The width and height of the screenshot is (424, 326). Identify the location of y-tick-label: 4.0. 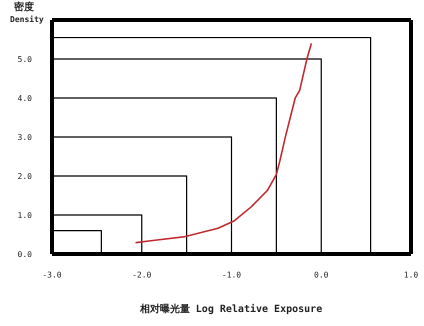
(25, 98).